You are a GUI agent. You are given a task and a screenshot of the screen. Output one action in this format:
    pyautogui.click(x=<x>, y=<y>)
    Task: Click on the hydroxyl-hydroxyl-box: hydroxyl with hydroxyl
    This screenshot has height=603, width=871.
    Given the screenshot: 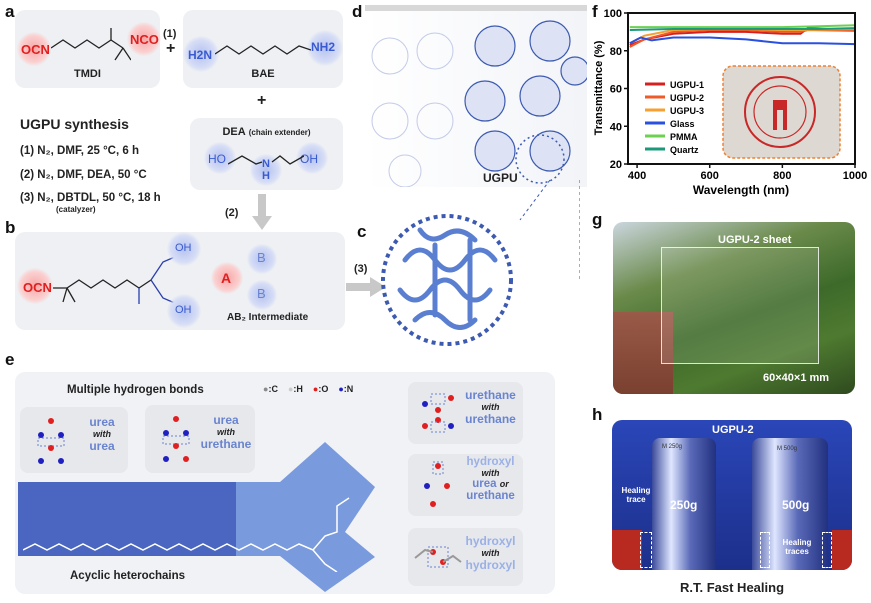 What is the action you would take?
    pyautogui.click(x=465, y=557)
    